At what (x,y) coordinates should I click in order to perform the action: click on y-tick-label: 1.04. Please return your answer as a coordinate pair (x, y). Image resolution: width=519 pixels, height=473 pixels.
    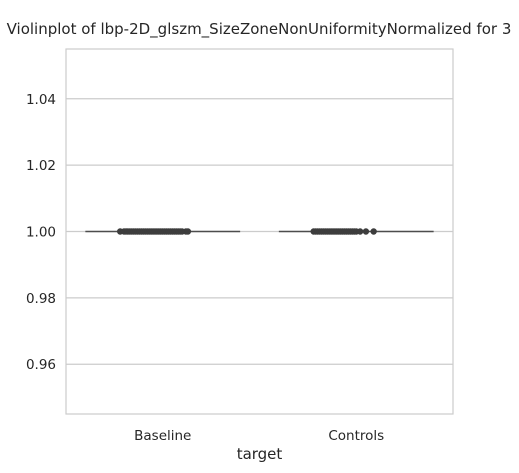
    Looking at the image, I should click on (41, 100).